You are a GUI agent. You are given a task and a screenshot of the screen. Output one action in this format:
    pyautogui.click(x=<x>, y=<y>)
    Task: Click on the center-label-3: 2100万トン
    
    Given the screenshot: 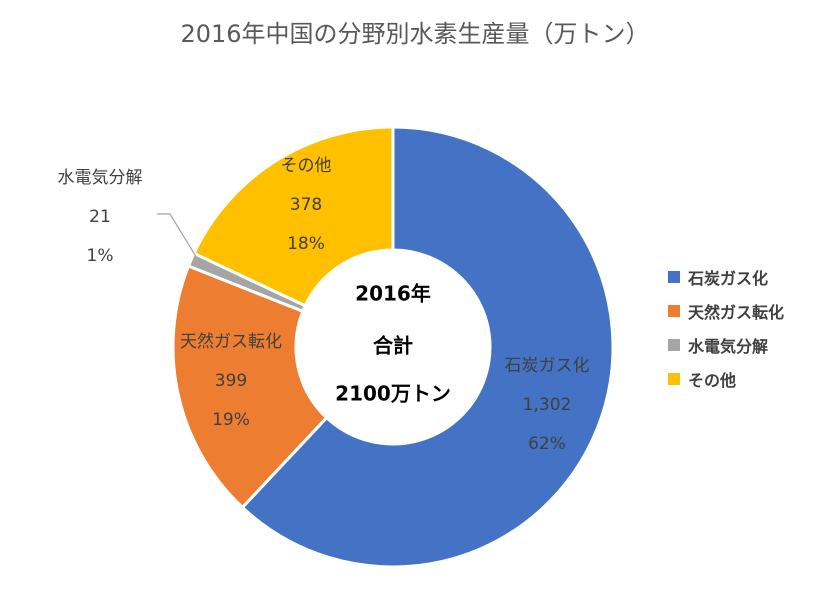 What is the action you would take?
    pyautogui.click(x=393, y=394)
    